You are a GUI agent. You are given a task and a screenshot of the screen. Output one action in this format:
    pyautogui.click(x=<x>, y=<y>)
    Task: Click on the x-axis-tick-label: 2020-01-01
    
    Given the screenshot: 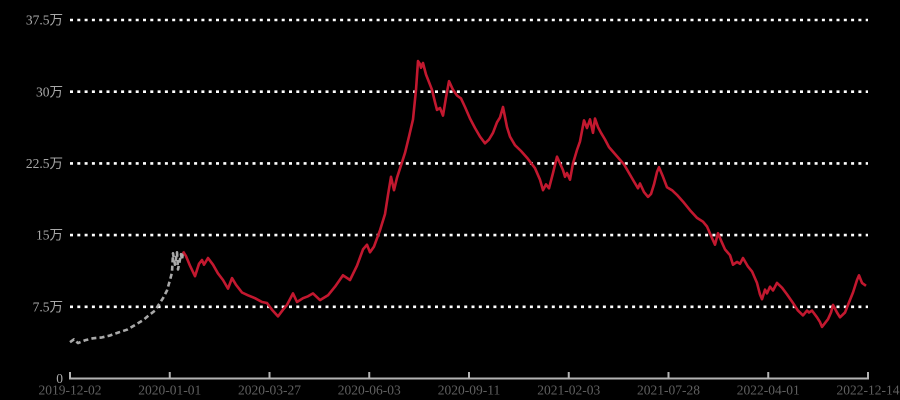 What is the action you would take?
    pyautogui.click(x=169, y=390)
    